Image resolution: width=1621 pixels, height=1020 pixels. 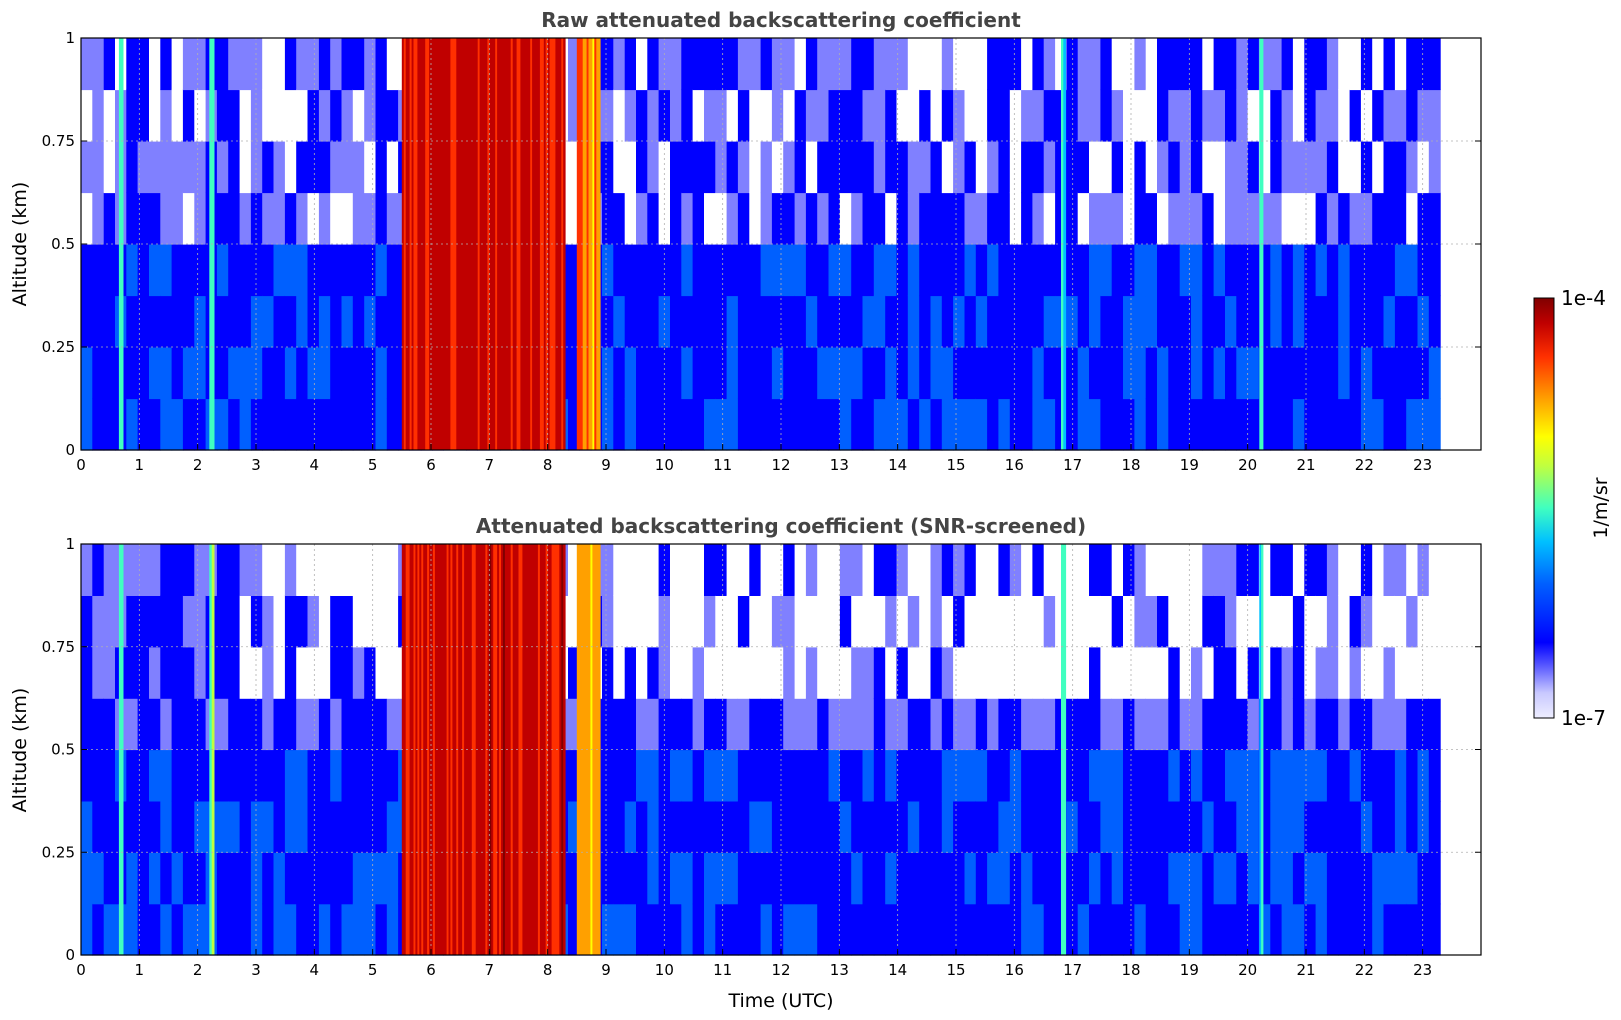 I want to click on x-tick-label: 1, so click(x=140, y=970).